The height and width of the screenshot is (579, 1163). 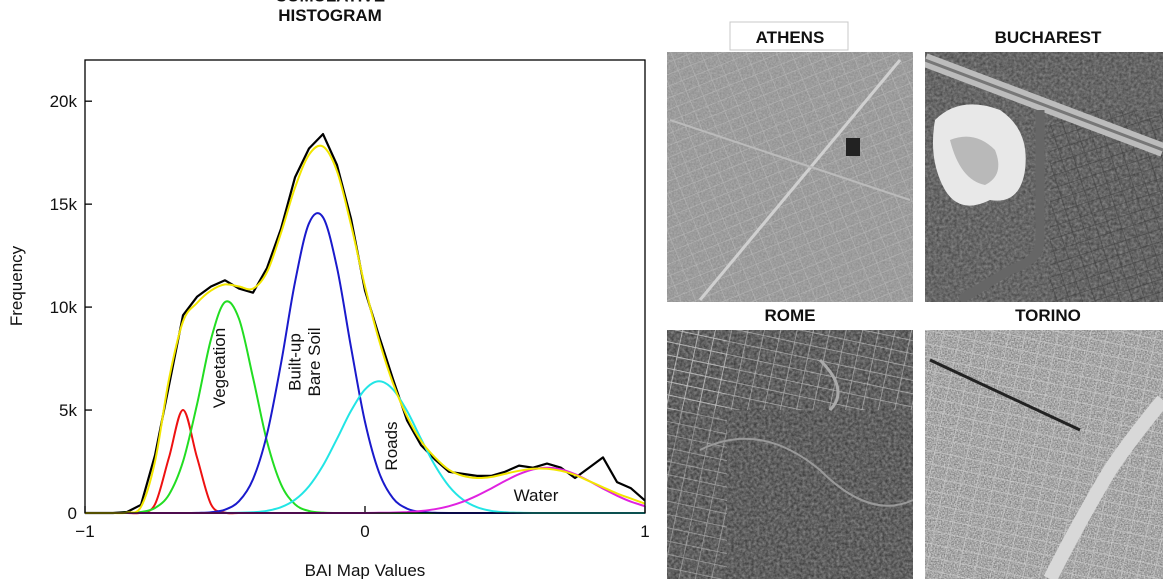 What do you see at coordinates (64, 307) in the screenshot?
I see `y-tick-label: 10k` at bounding box center [64, 307].